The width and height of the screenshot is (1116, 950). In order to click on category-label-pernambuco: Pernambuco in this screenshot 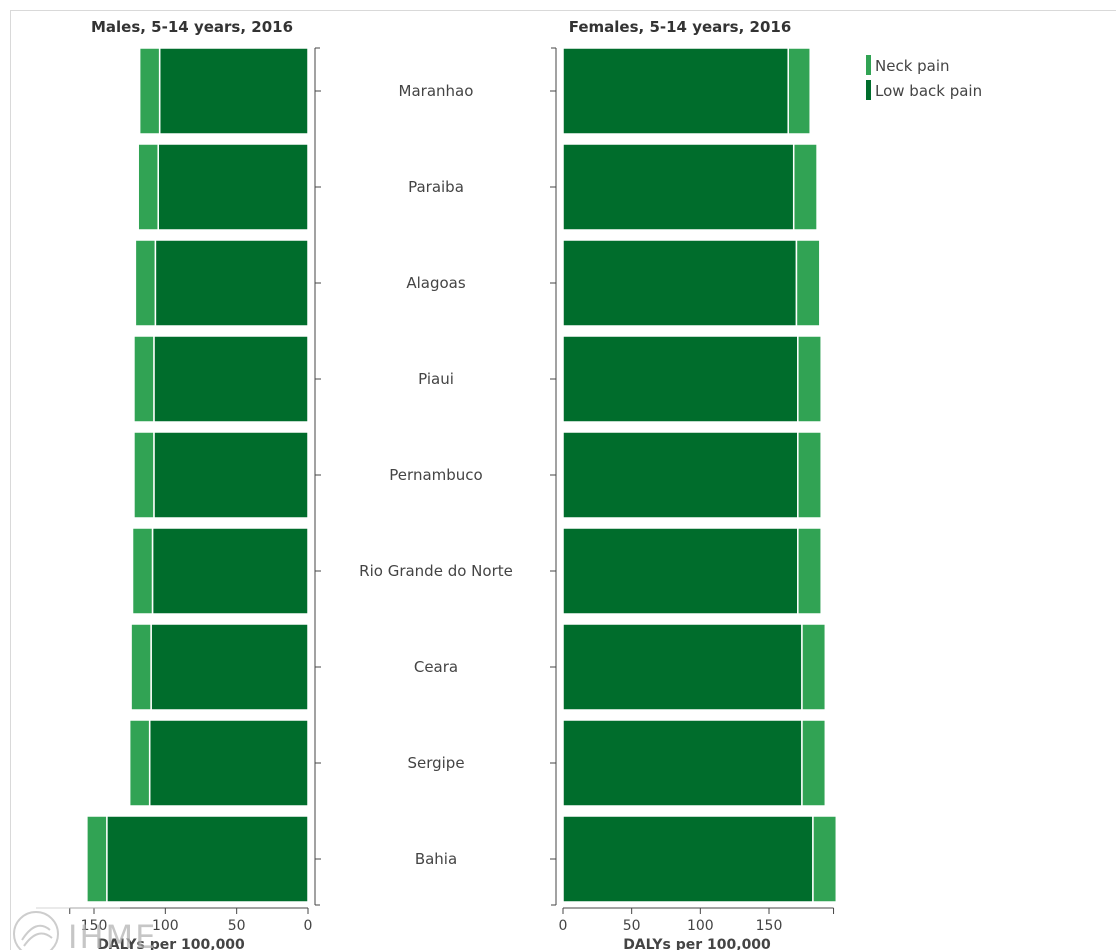, I will do `click(435, 475)`.